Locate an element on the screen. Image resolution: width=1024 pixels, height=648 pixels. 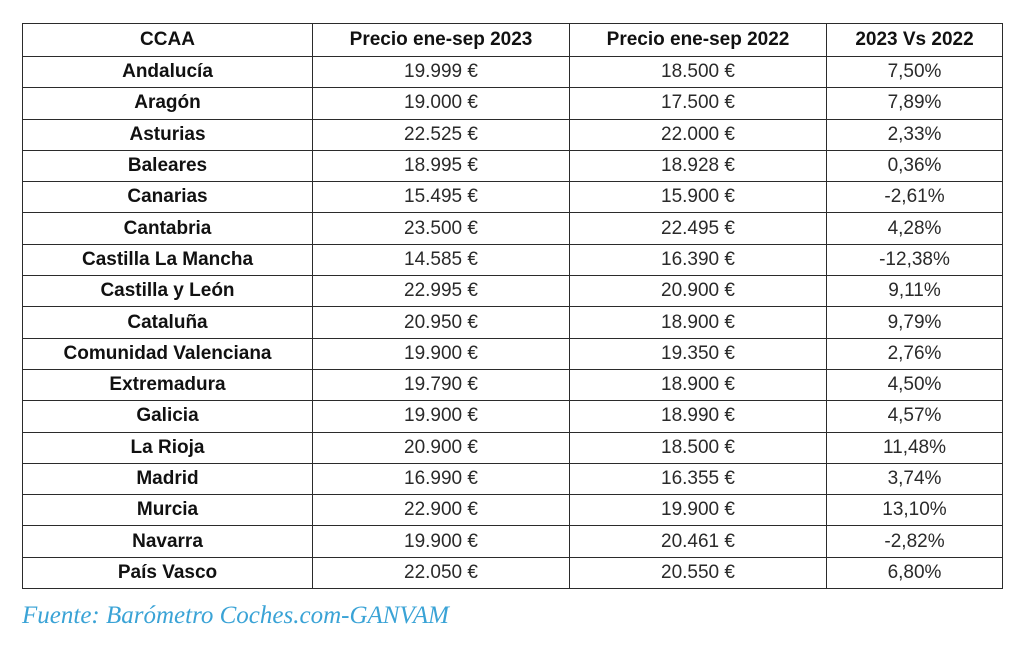
cell-precio-2022: 17.500 € is located at coordinates (698, 103).